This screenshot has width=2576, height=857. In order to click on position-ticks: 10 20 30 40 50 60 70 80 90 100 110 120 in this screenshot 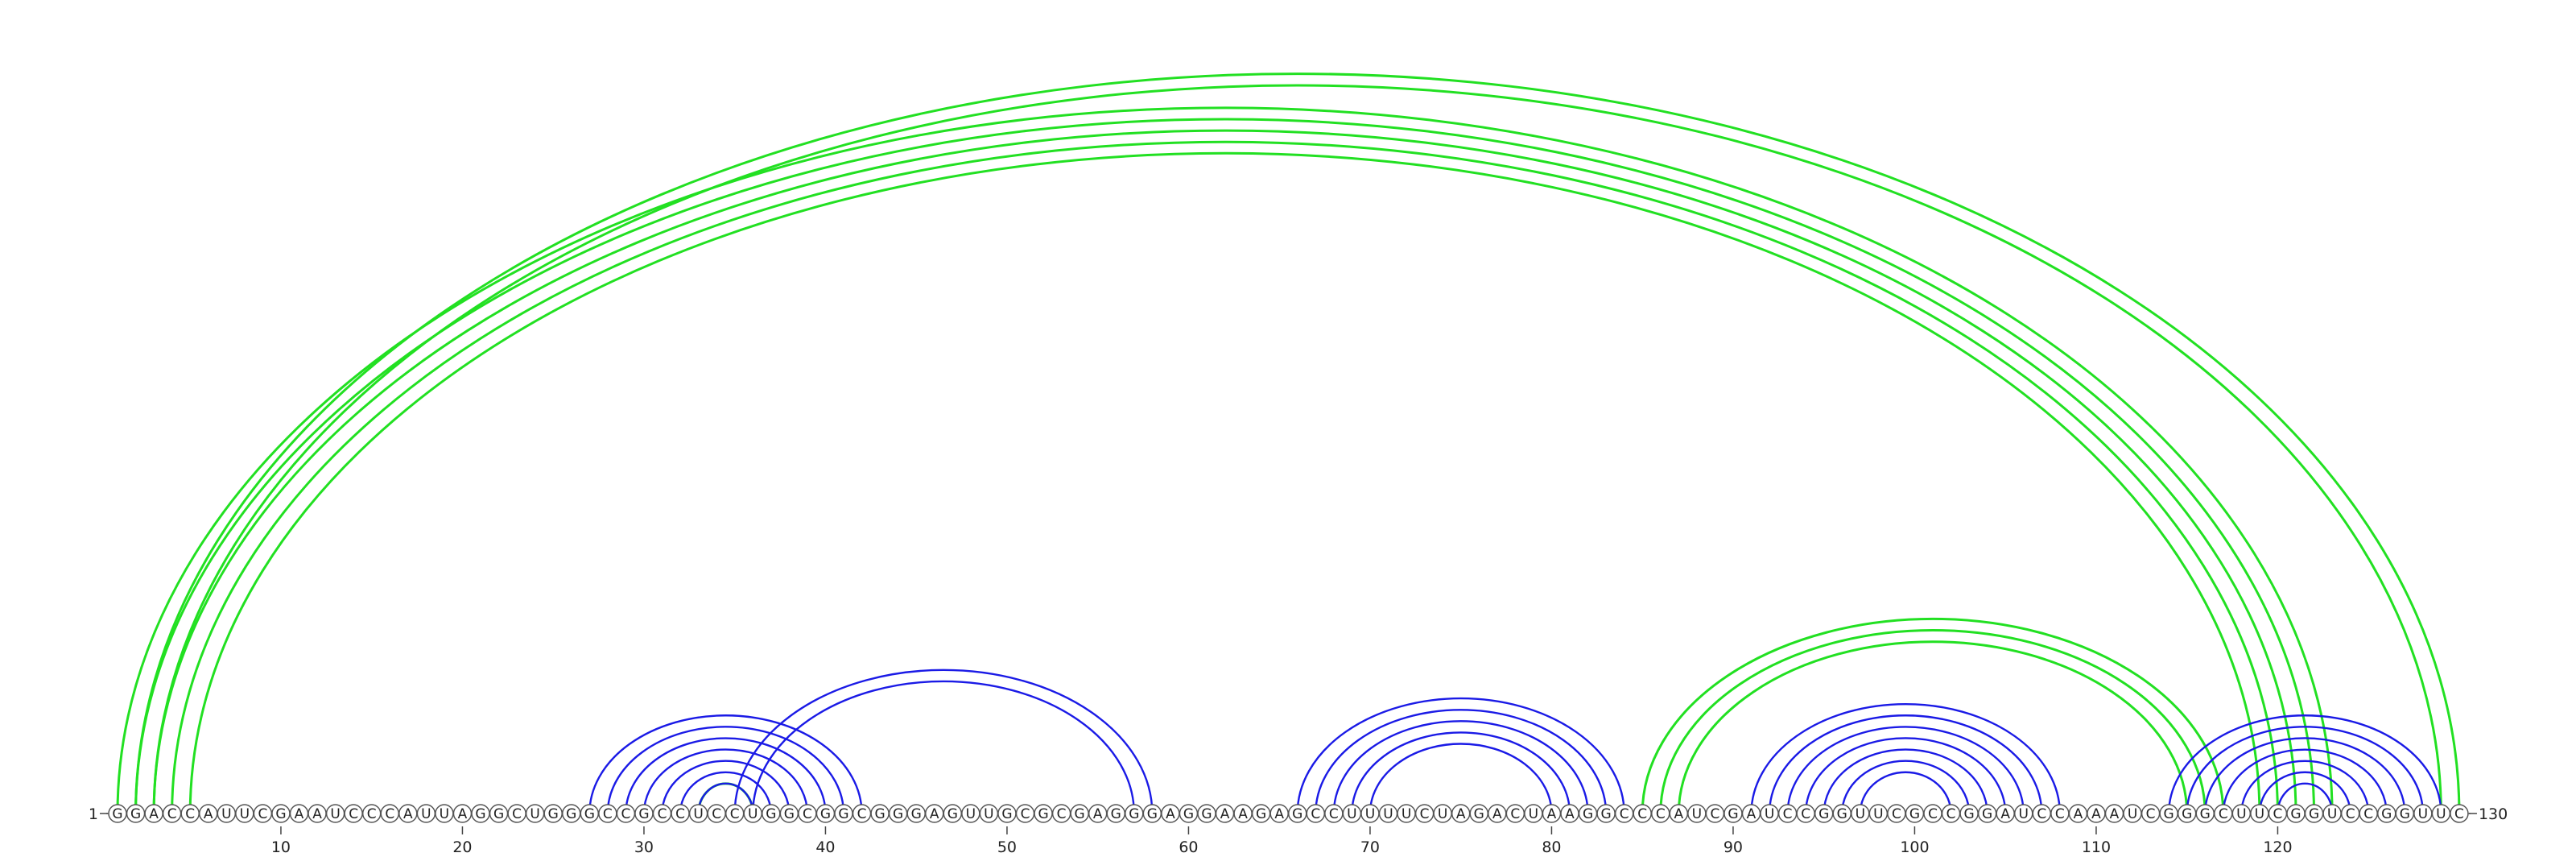, I will do `click(1282, 841)`.